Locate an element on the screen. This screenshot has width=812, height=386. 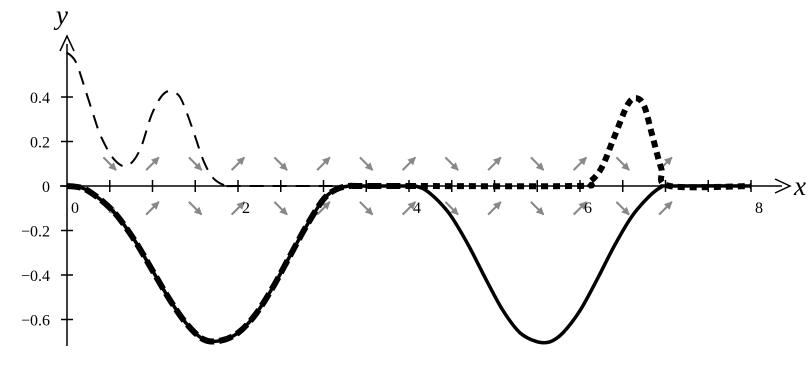
y-tick-label: −0.4 is located at coordinates (35, 276).